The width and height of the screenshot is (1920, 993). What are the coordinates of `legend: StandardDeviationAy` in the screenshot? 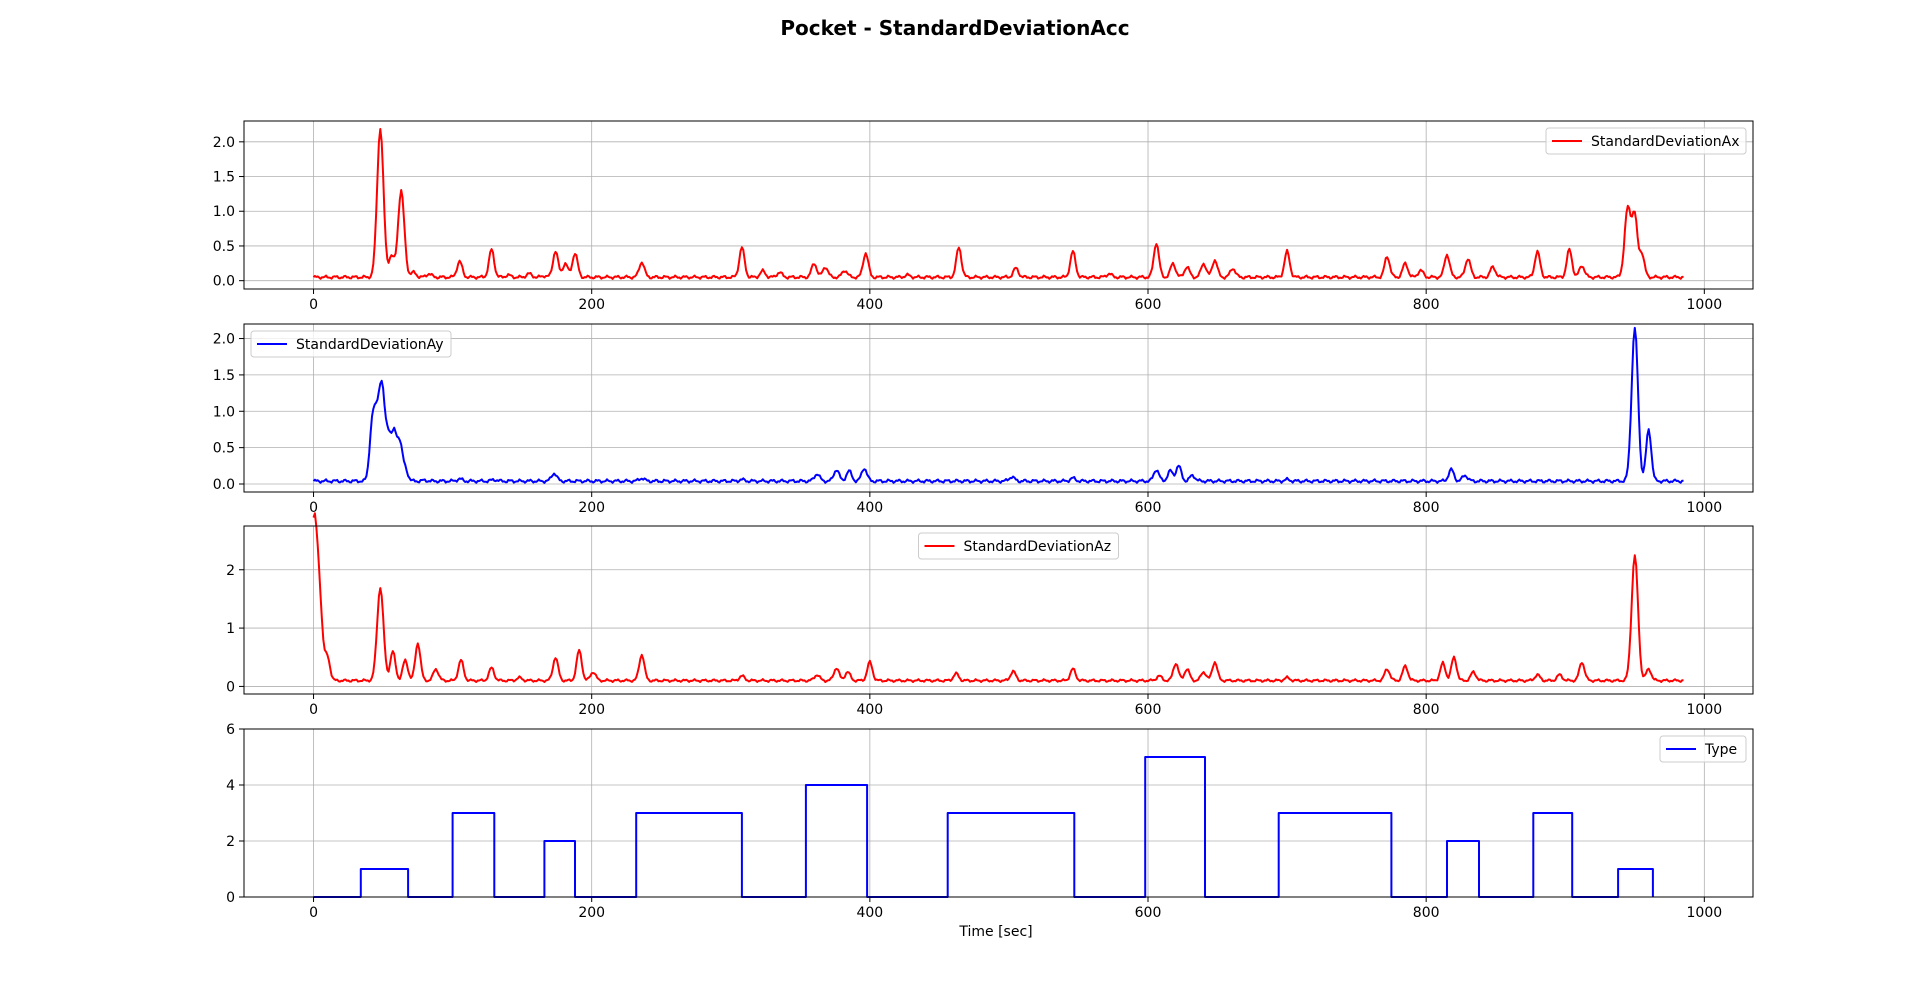 It's located at (351, 344).